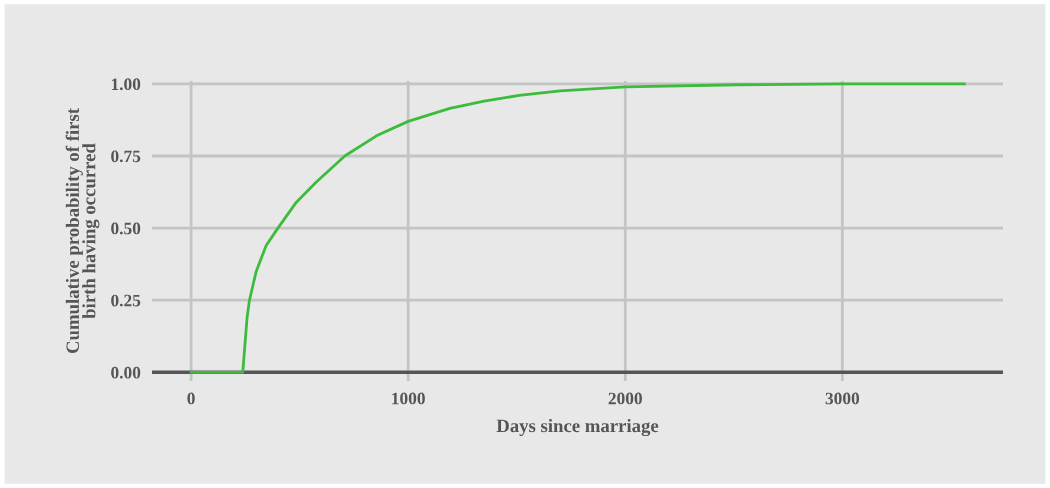  I want to click on x-tick-label: 2000, so click(625, 398).